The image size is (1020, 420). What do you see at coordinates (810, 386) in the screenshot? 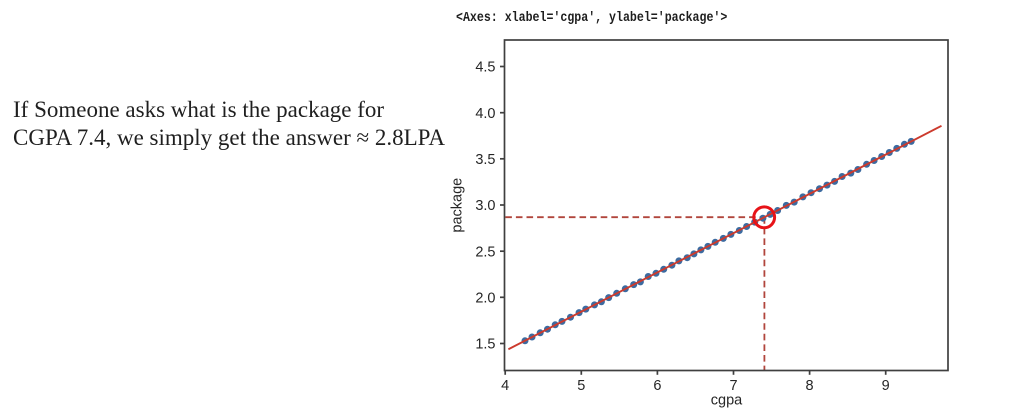
I see `svg-text: 8` at bounding box center [810, 386].